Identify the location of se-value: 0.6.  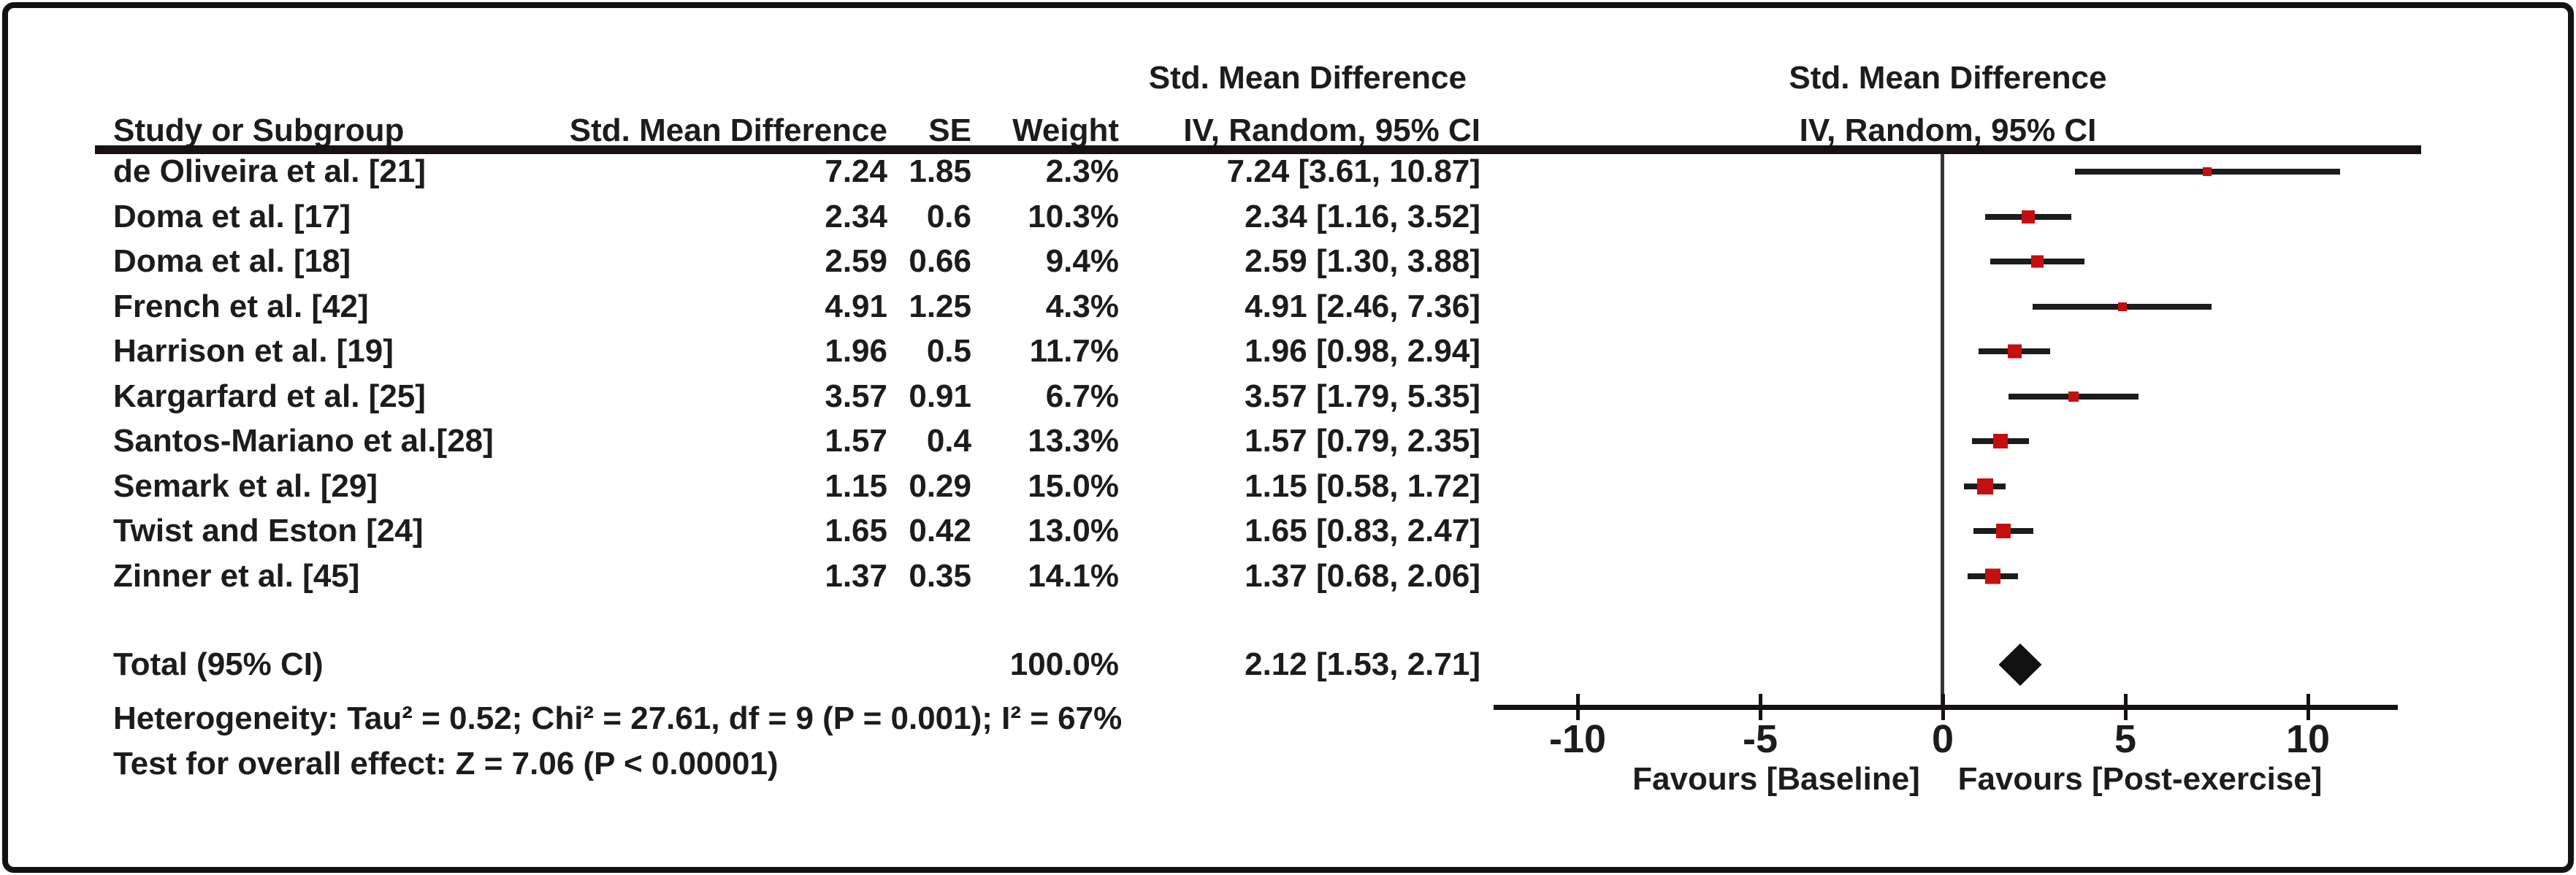
(948, 216).